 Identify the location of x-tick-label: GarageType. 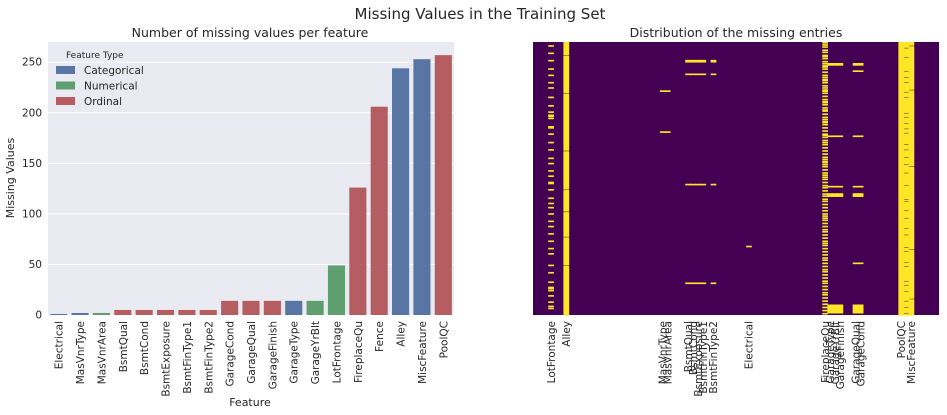
(295, 352).